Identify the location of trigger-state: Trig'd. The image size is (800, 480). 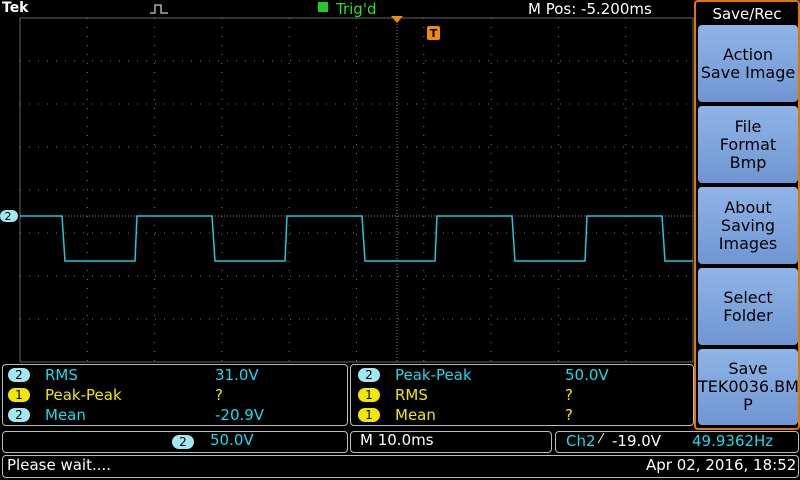
(356, 9).